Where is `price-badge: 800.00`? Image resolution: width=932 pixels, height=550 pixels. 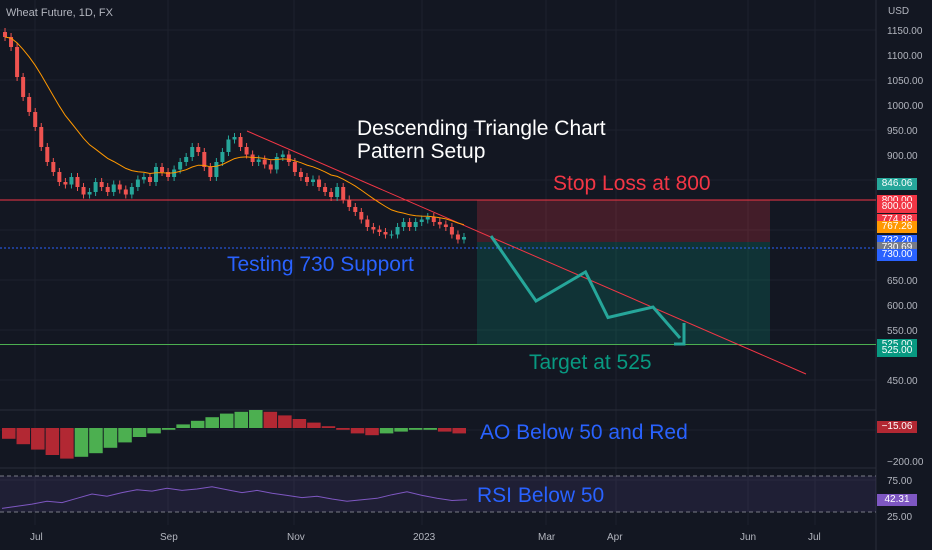
price-badge: 800.00 is located at coordinates (897, 207).